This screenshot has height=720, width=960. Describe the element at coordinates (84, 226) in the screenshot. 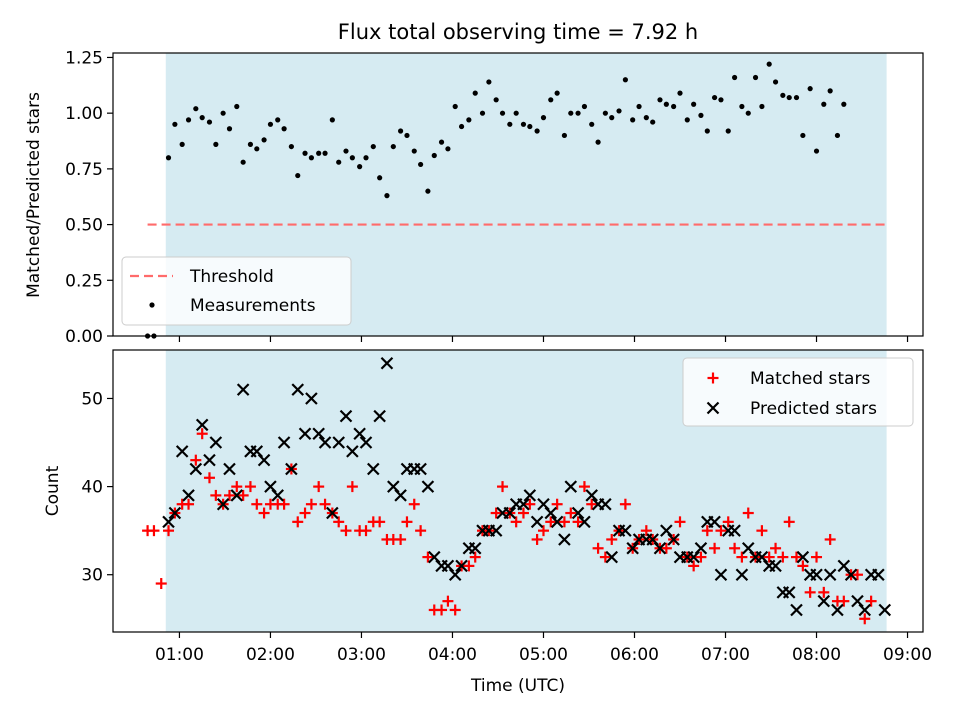

I see `top-y-tick-label: 0.50` at that location.